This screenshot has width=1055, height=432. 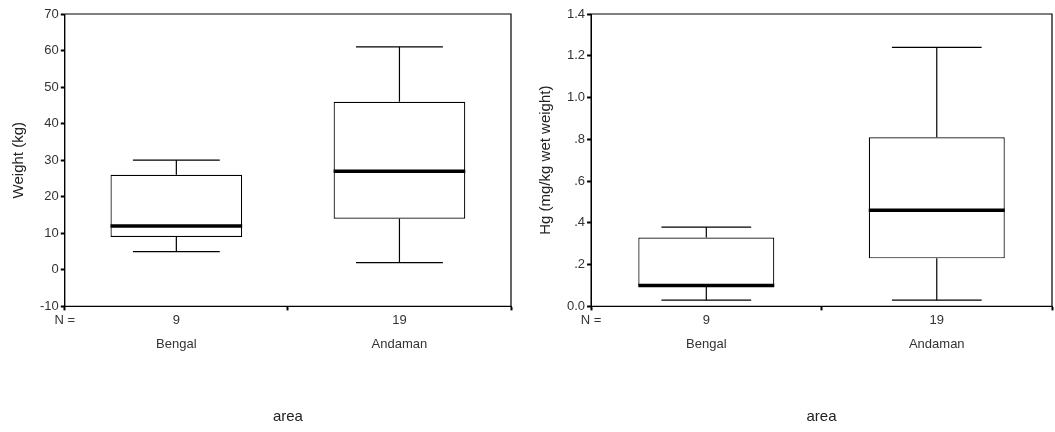 I want to click on y-tick-label: .4, so click(x=580, y=222).